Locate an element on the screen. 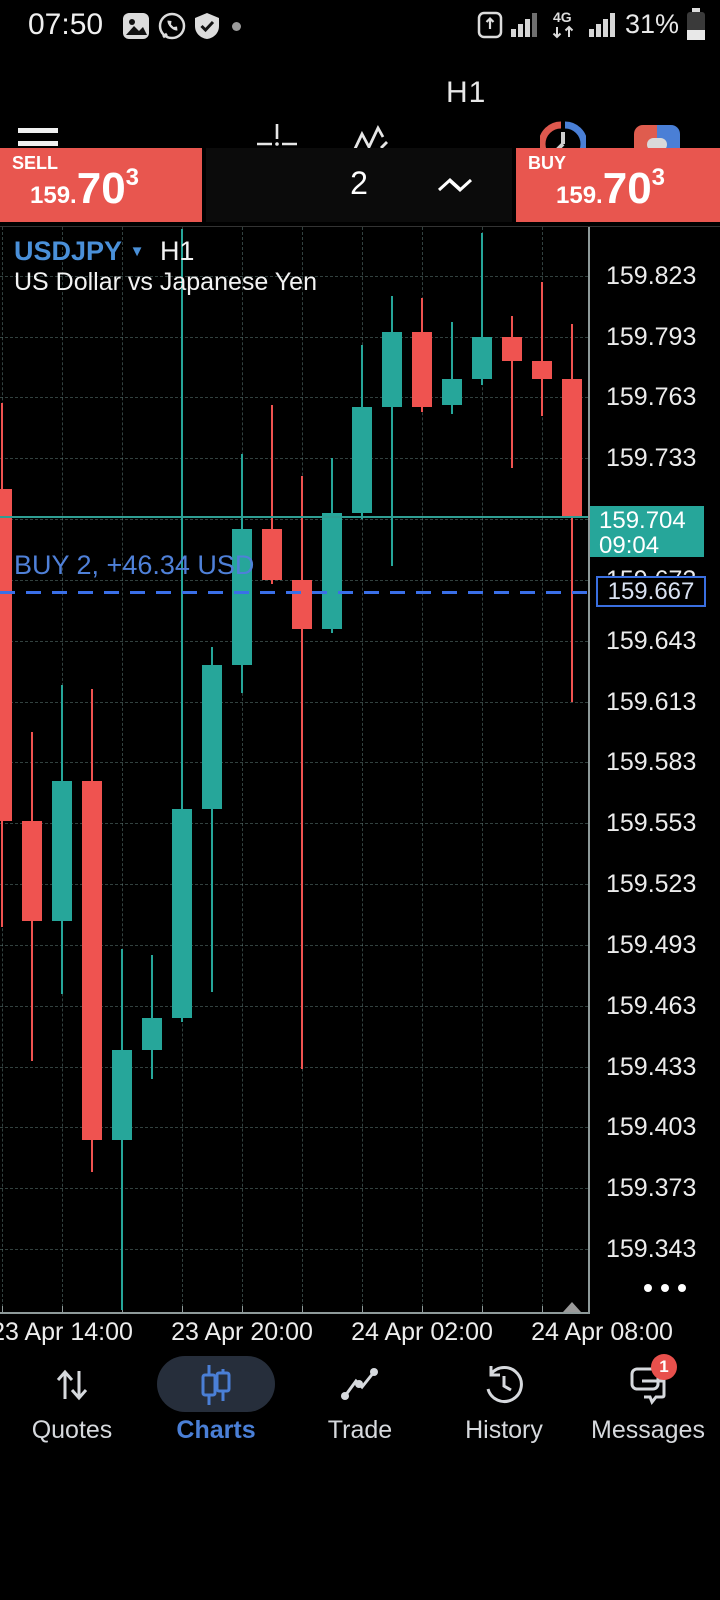 Image resolution: width=720 pixels, height=1600 pixels. nav-label-charts: Charts is located at coordinates (216, 1430).